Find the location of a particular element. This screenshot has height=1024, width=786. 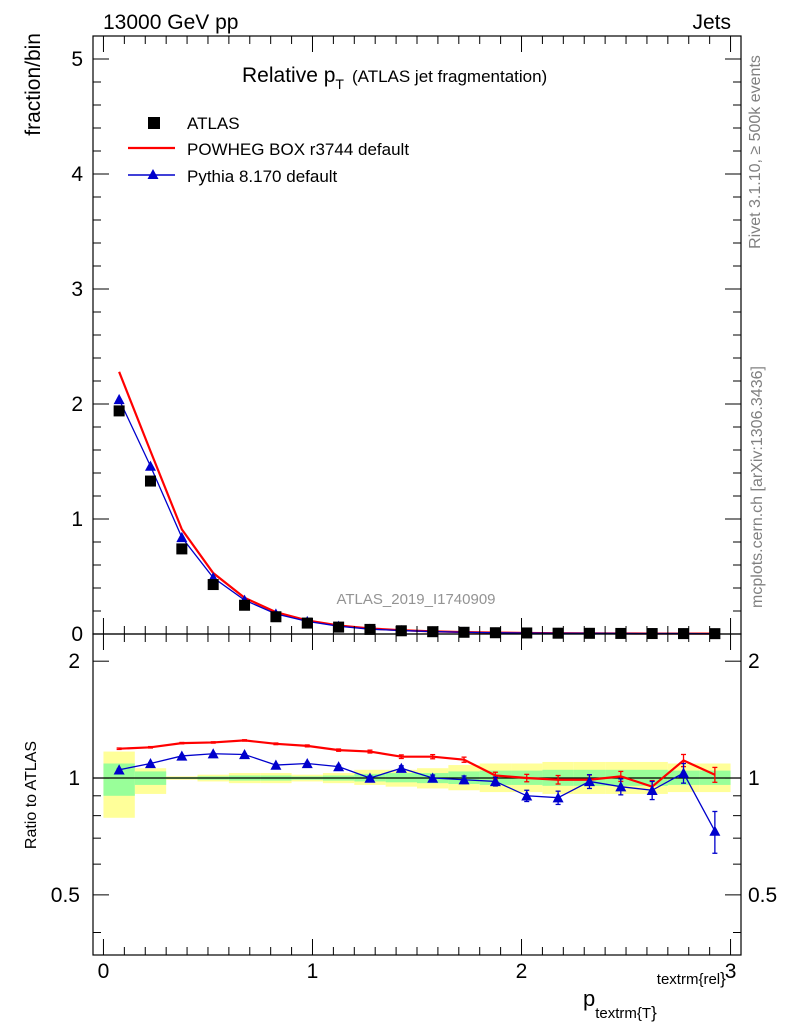

ratio-y-label: Ratio to ATLAS is located at coordinates (31, 795).